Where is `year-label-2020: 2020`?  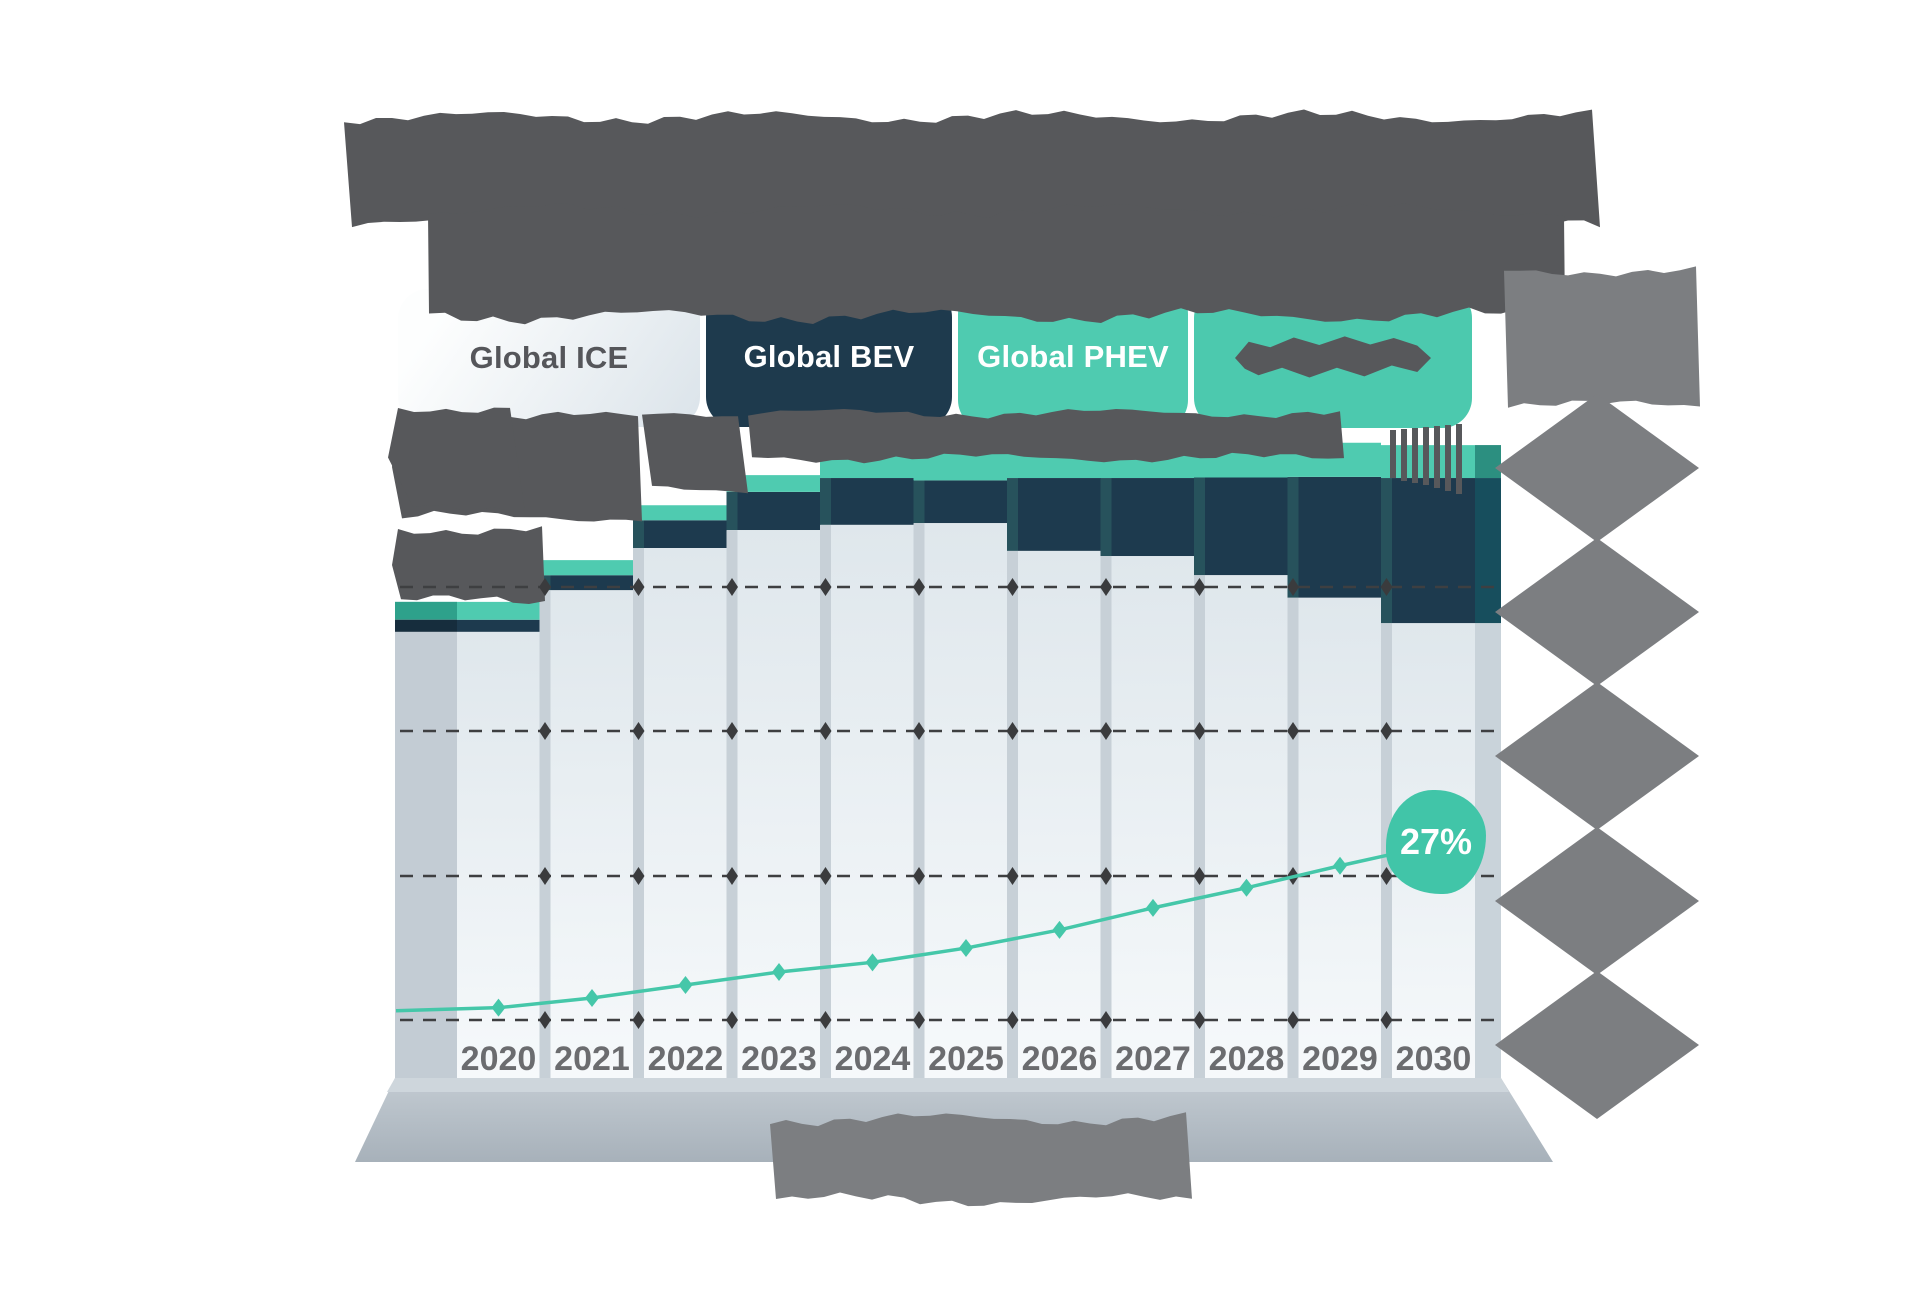
year-label-2020: 2020 is located at coordinates (499, 1059).